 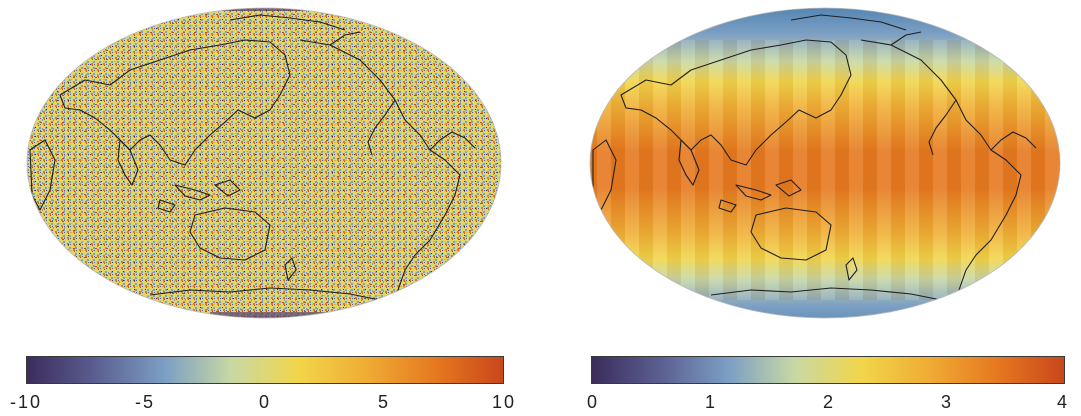 I want to click on colorbar-right, so click(x=828, y=370).